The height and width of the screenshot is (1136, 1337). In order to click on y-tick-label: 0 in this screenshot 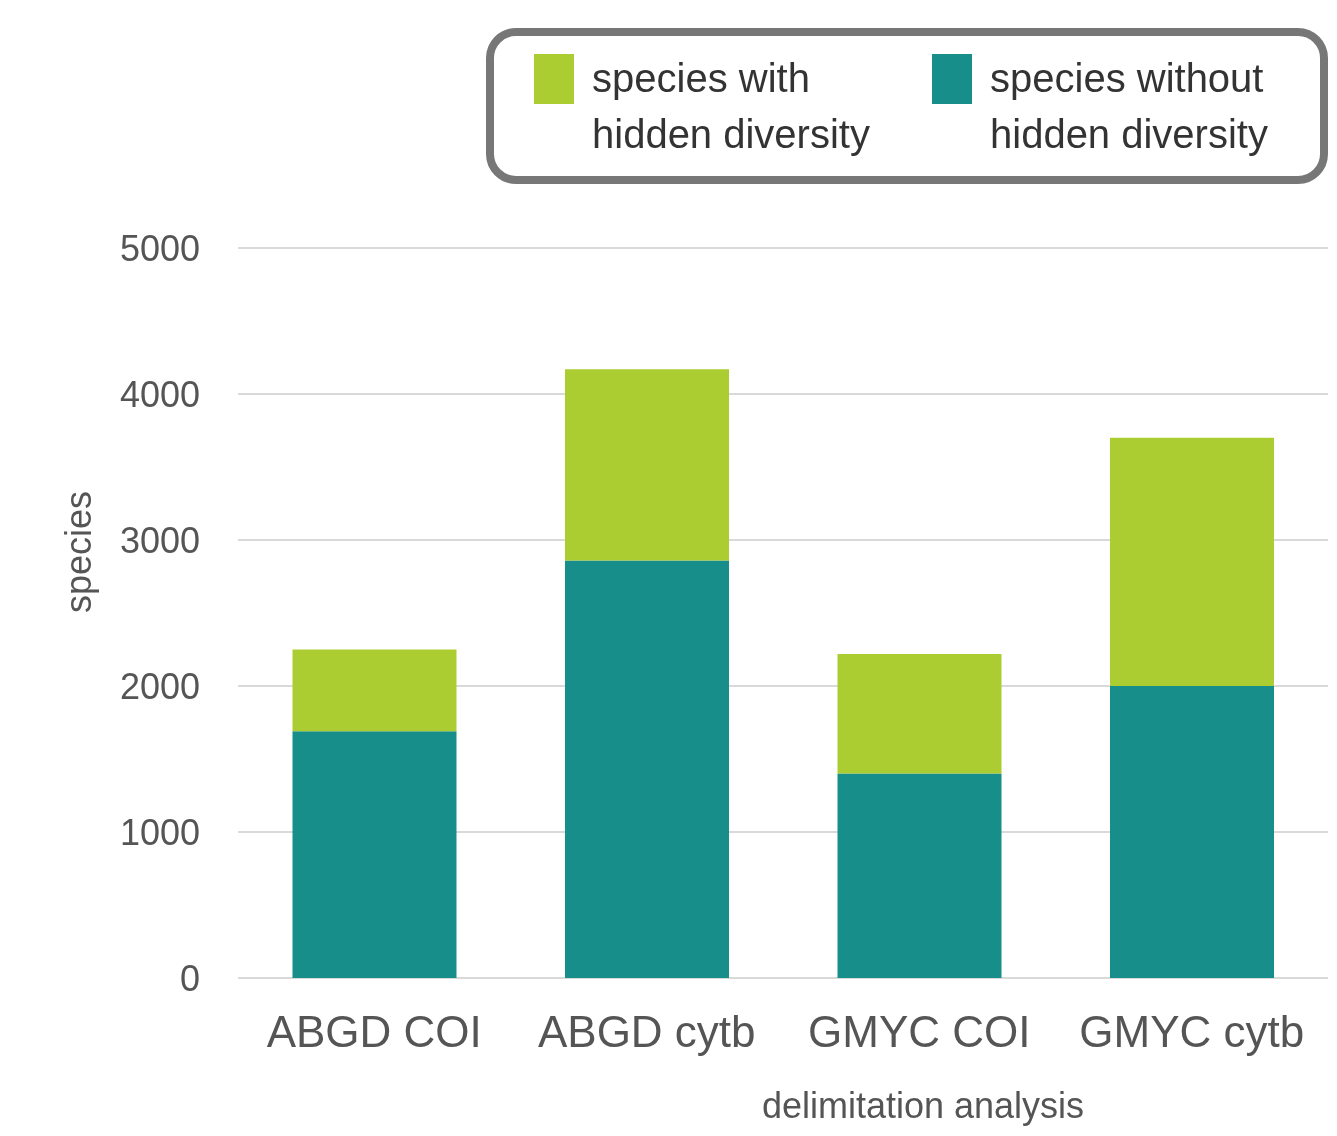, I will do `click(189, 978)`.